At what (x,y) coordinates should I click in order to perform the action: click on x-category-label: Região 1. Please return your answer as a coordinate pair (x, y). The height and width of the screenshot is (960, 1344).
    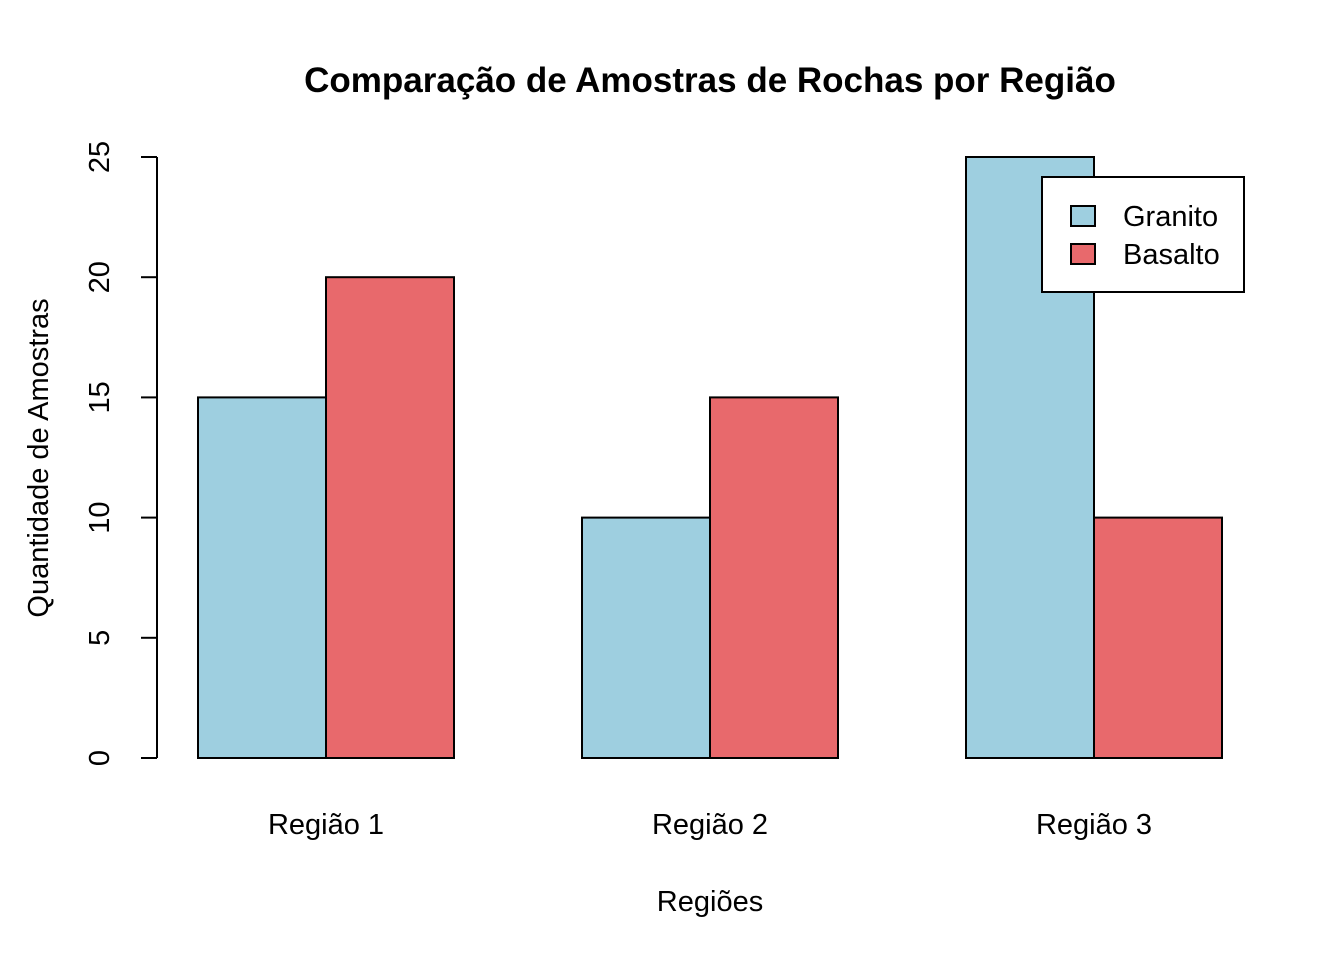
    Looking at the image, I should click on (326, 825).